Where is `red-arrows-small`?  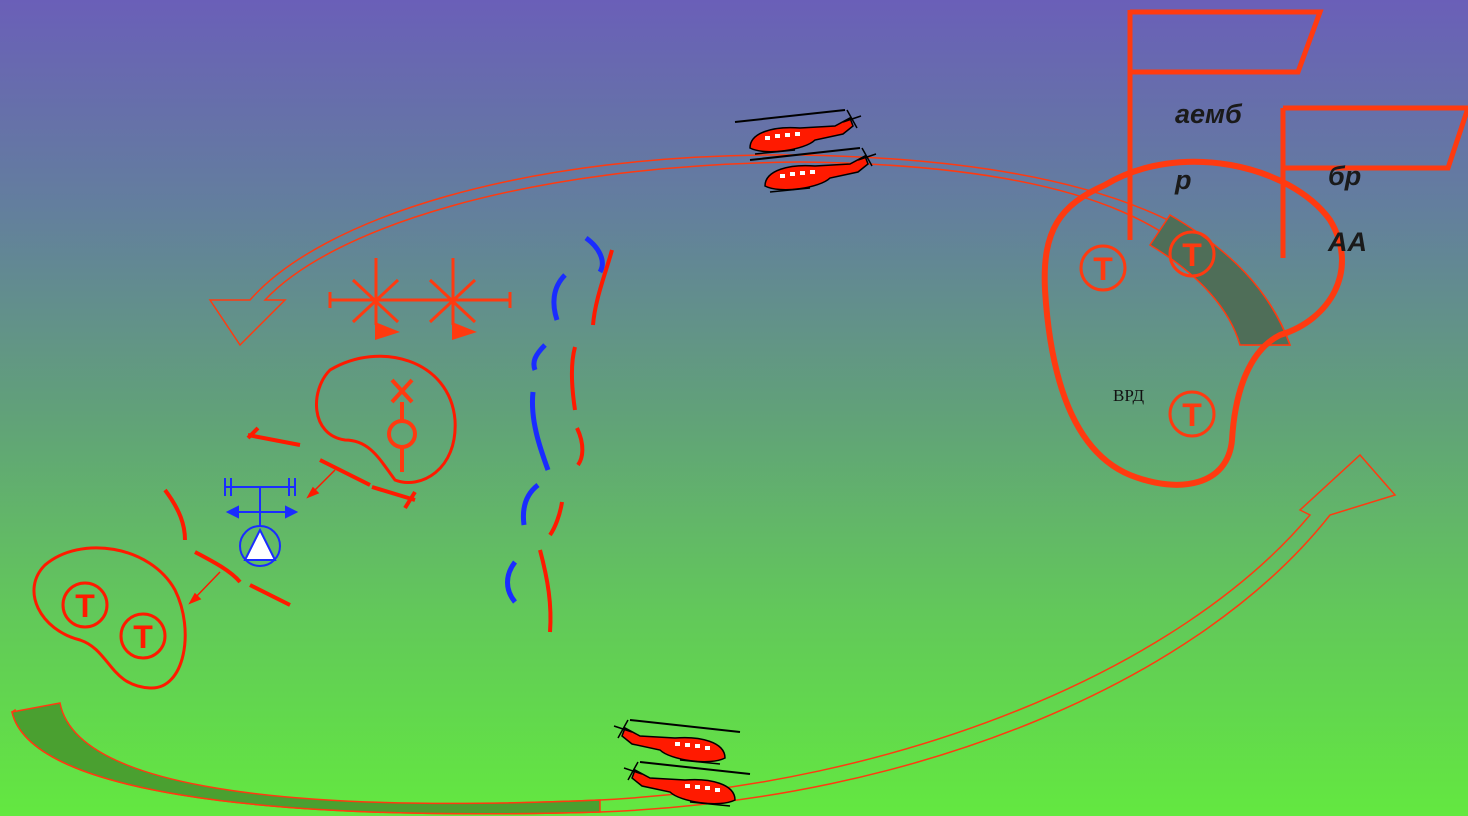
red-arrows-small is located at coordinates (262, 537).